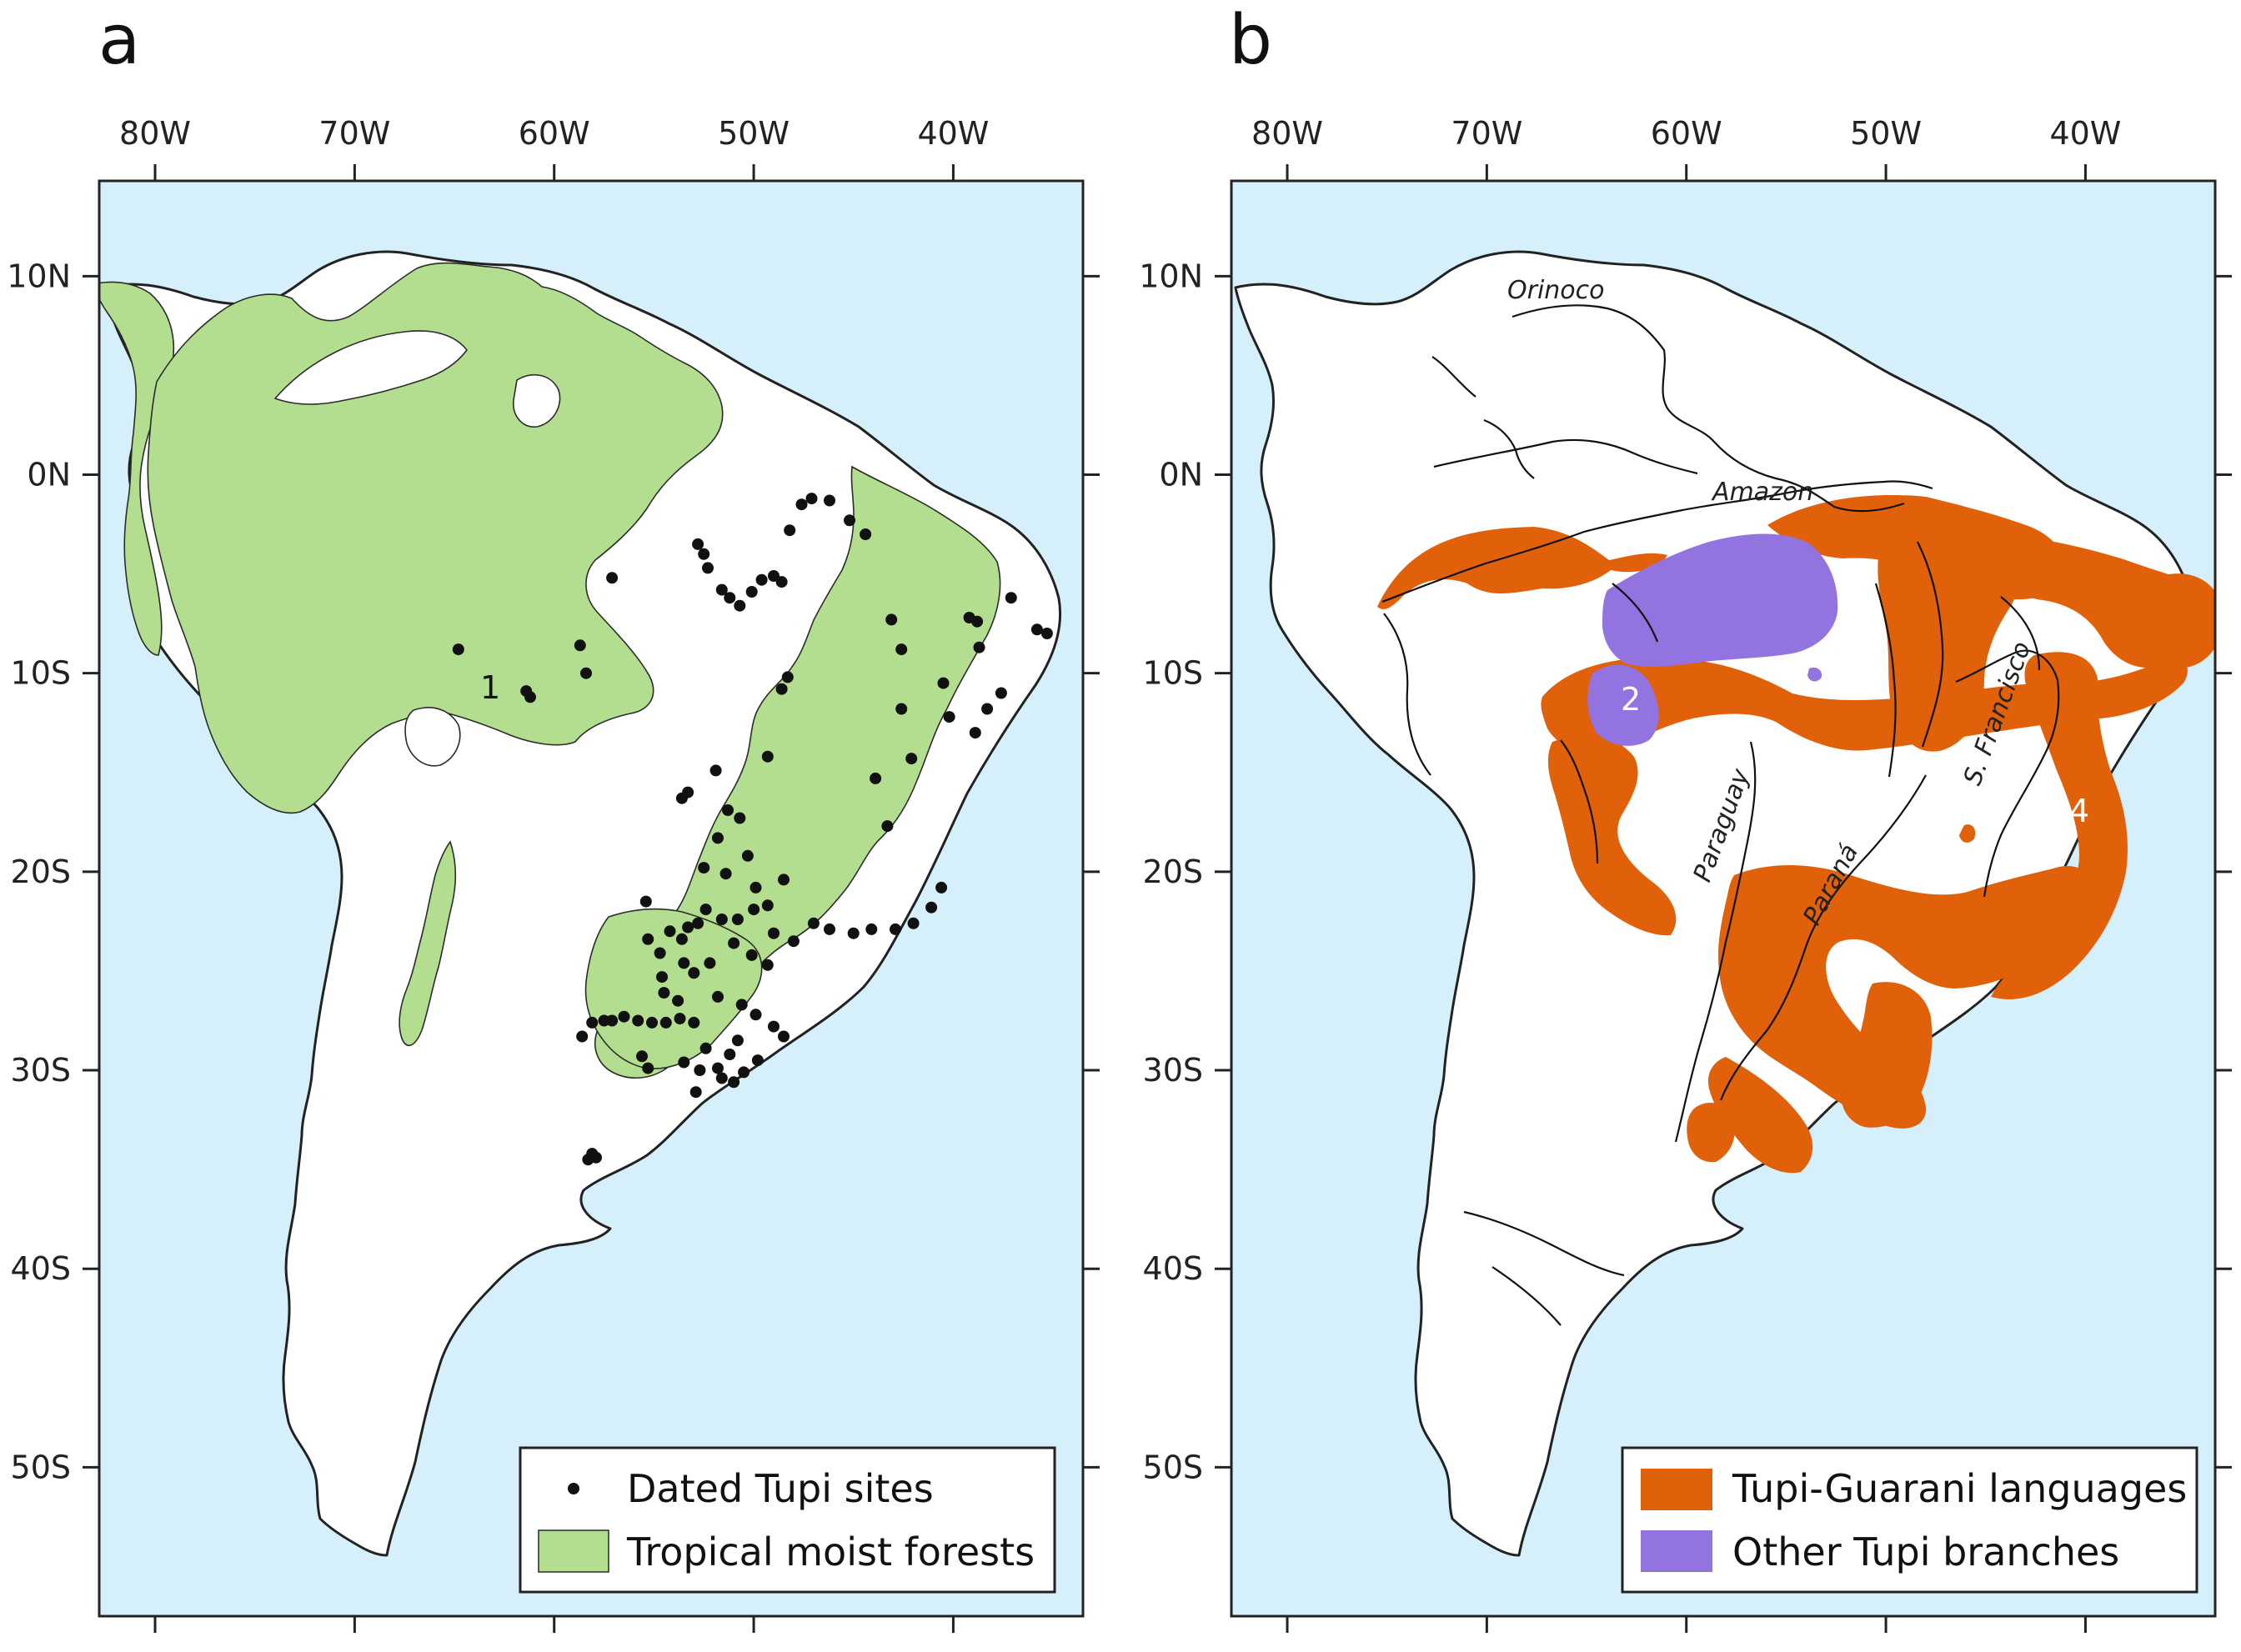 Image resolution: width=2241 pixels, height=1652 pixels. What do you see at coordinates (1720, 600) in the screenshot?
I see `ot-region-rondonia` at bounding box center [1720, 600].